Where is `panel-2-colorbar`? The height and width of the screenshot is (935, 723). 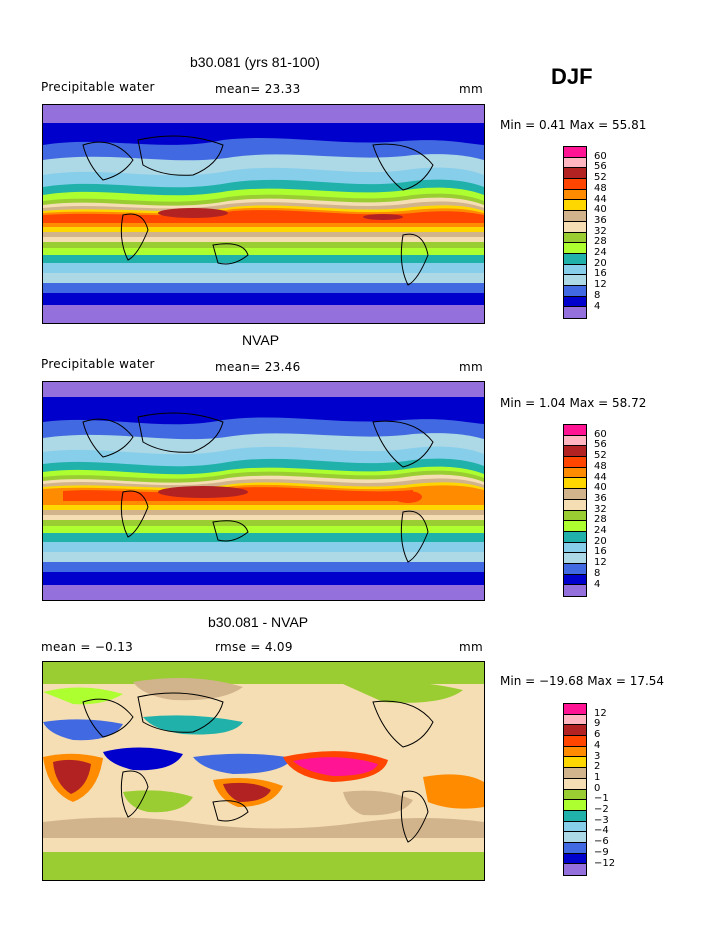 panel-2-colorbar is located at coordinates (575, 510).